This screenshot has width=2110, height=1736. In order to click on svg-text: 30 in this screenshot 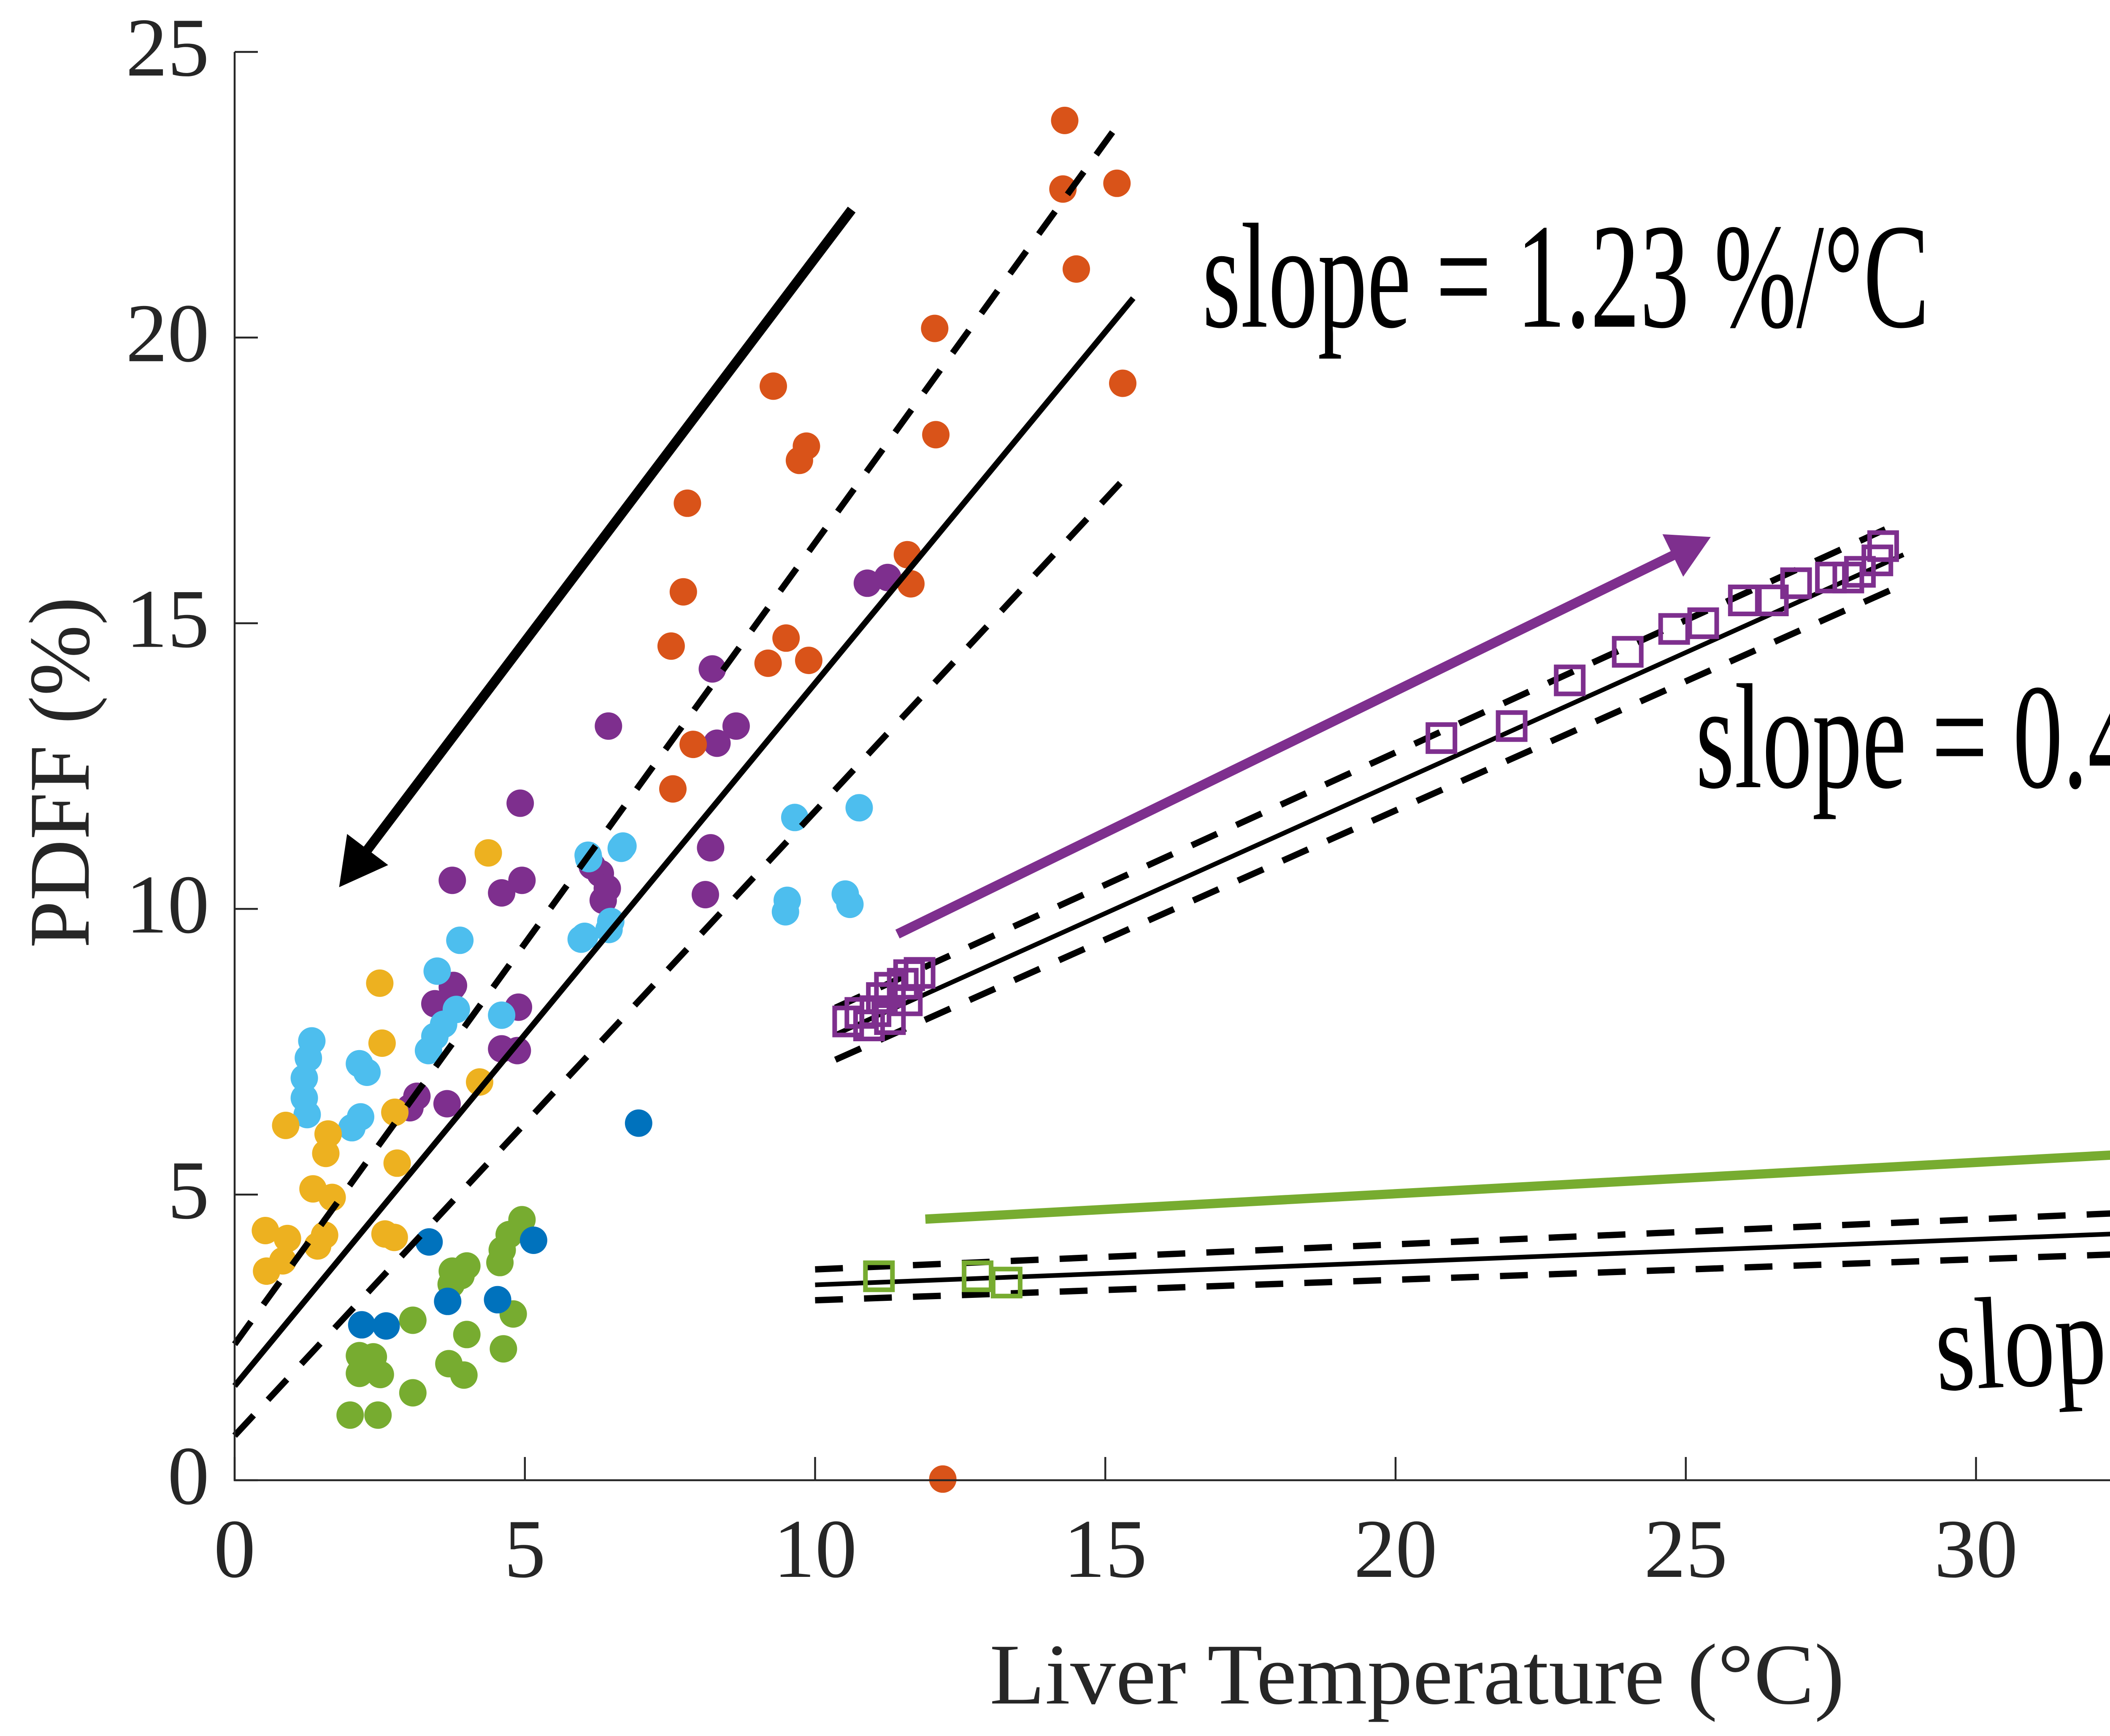, I will do `click(1976, 1549)`.